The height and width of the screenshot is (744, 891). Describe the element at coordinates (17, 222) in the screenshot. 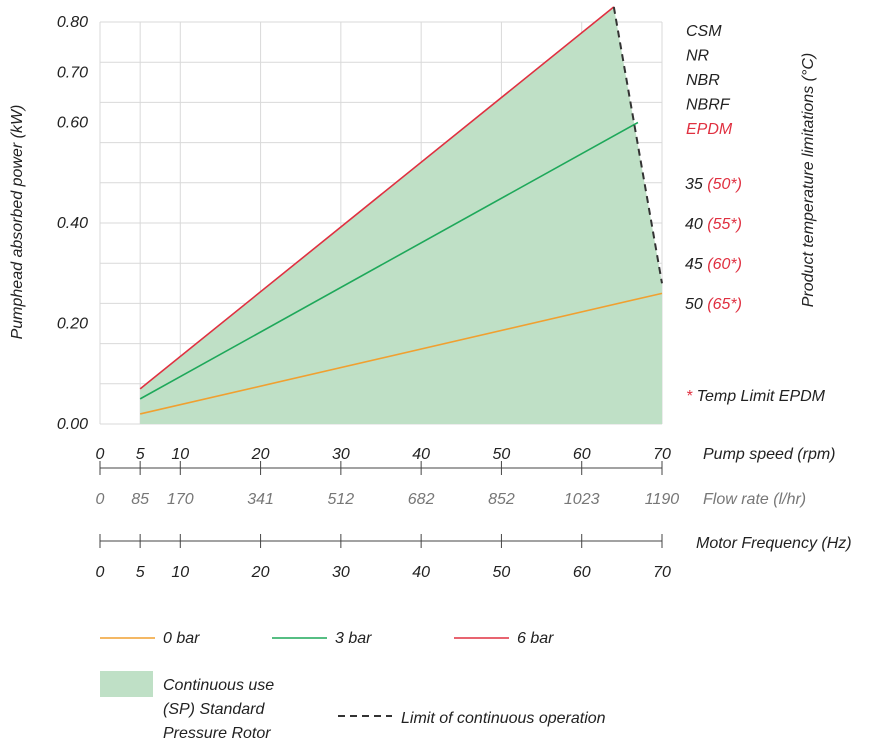

I see `y-axis-title: Pumphead absorbed power (kW)` at that location.